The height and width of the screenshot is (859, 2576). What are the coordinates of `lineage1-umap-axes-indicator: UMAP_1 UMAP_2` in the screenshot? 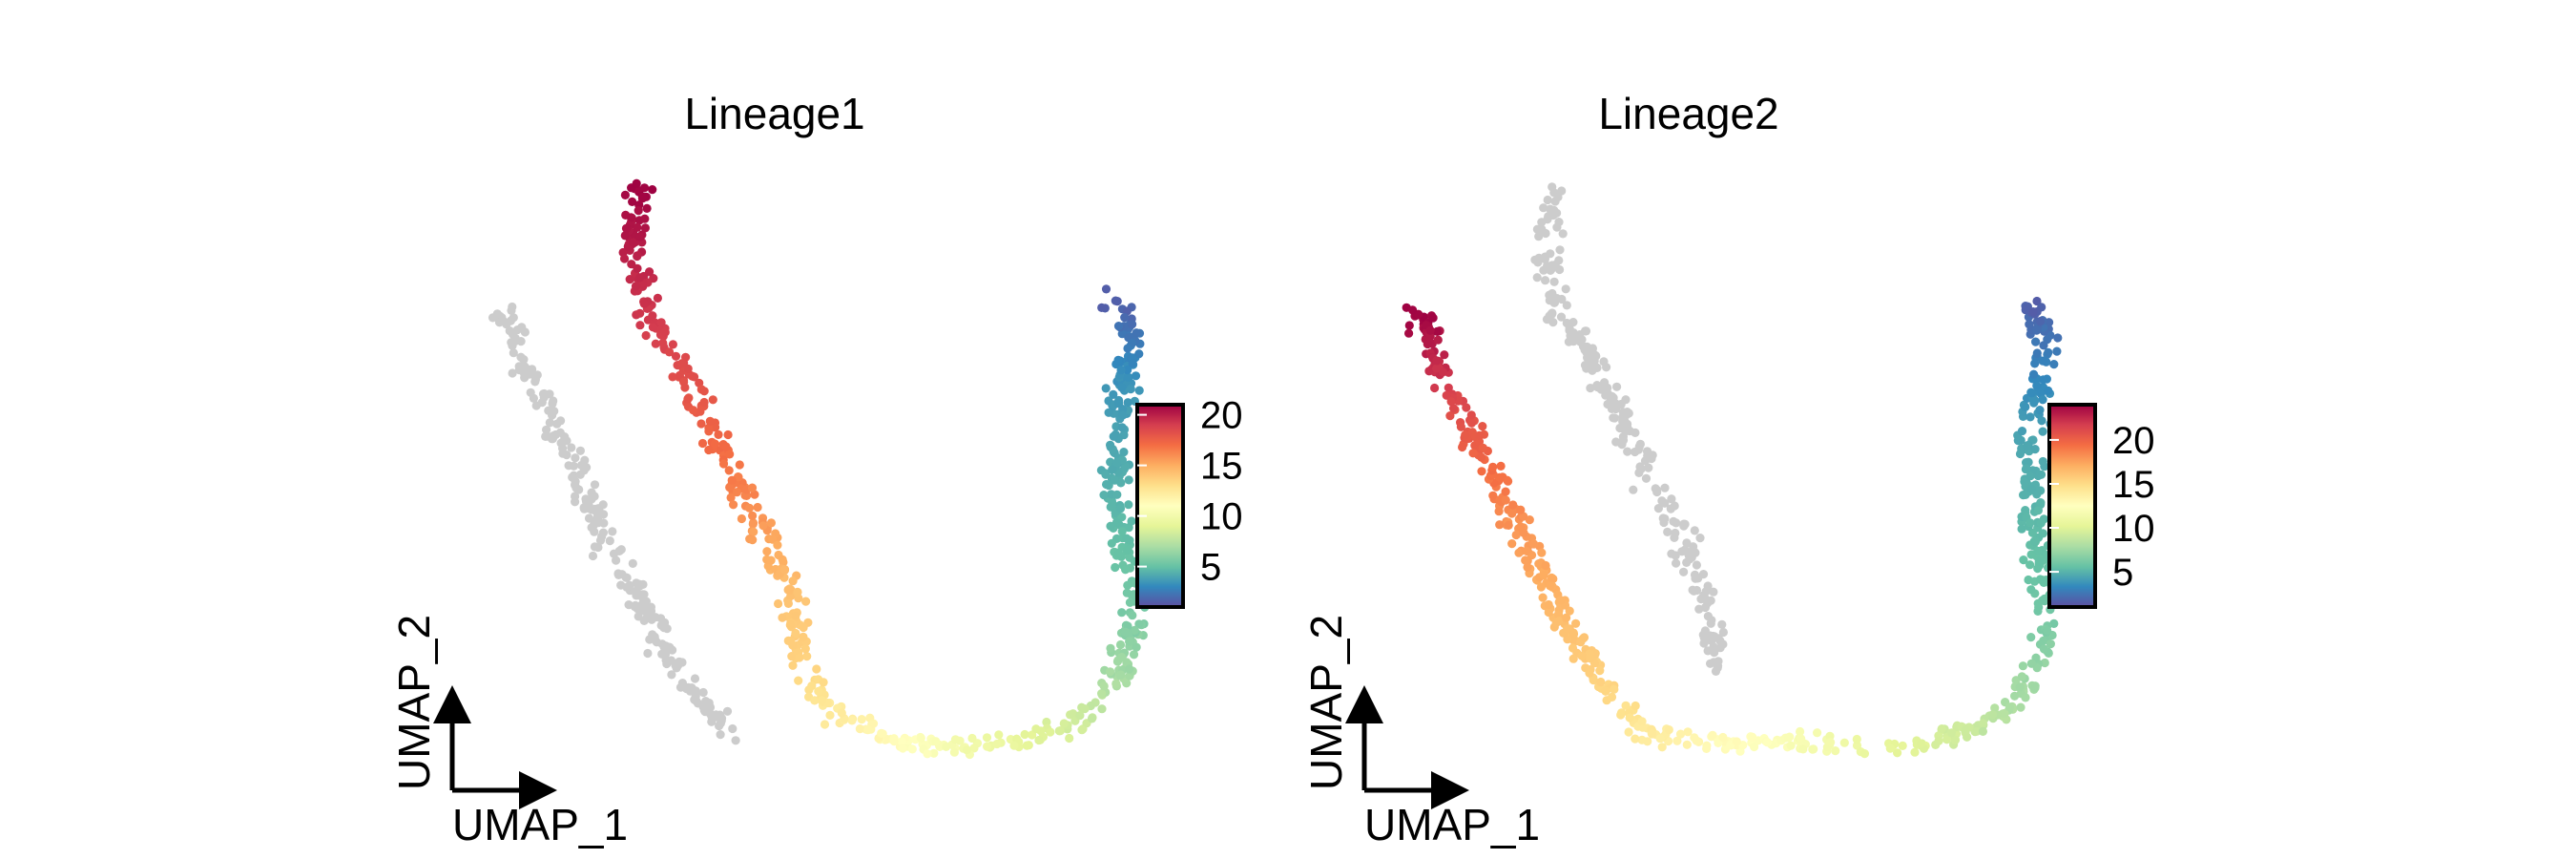 It's located at (508, 732).